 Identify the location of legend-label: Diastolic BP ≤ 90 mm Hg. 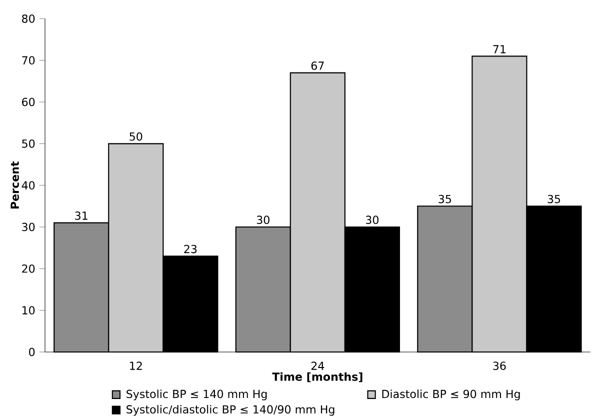
(451, 395).